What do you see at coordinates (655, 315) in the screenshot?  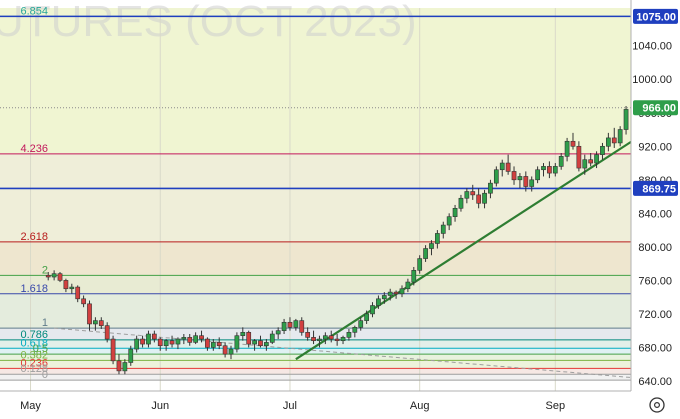 I see `y-tick-label: 720.00` at bounding box center [655, 315].